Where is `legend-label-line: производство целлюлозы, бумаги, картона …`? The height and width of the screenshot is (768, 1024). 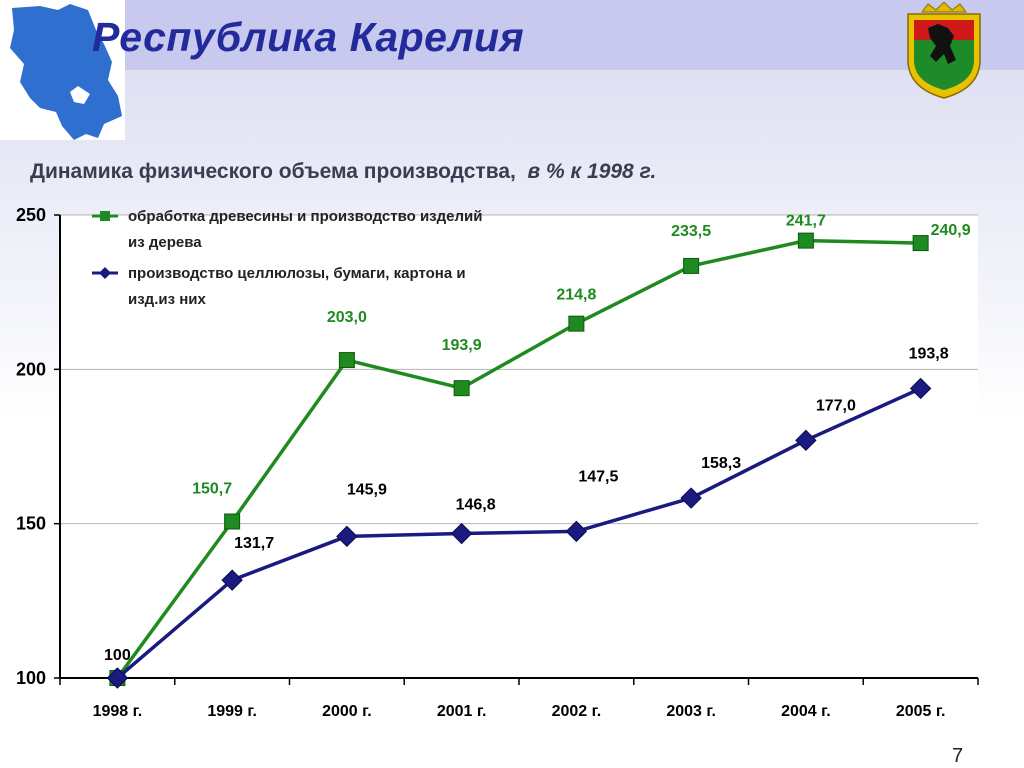
legend-label-line: производство целлюлозы, бумаги, картона … is located at coordinates (297, 273).